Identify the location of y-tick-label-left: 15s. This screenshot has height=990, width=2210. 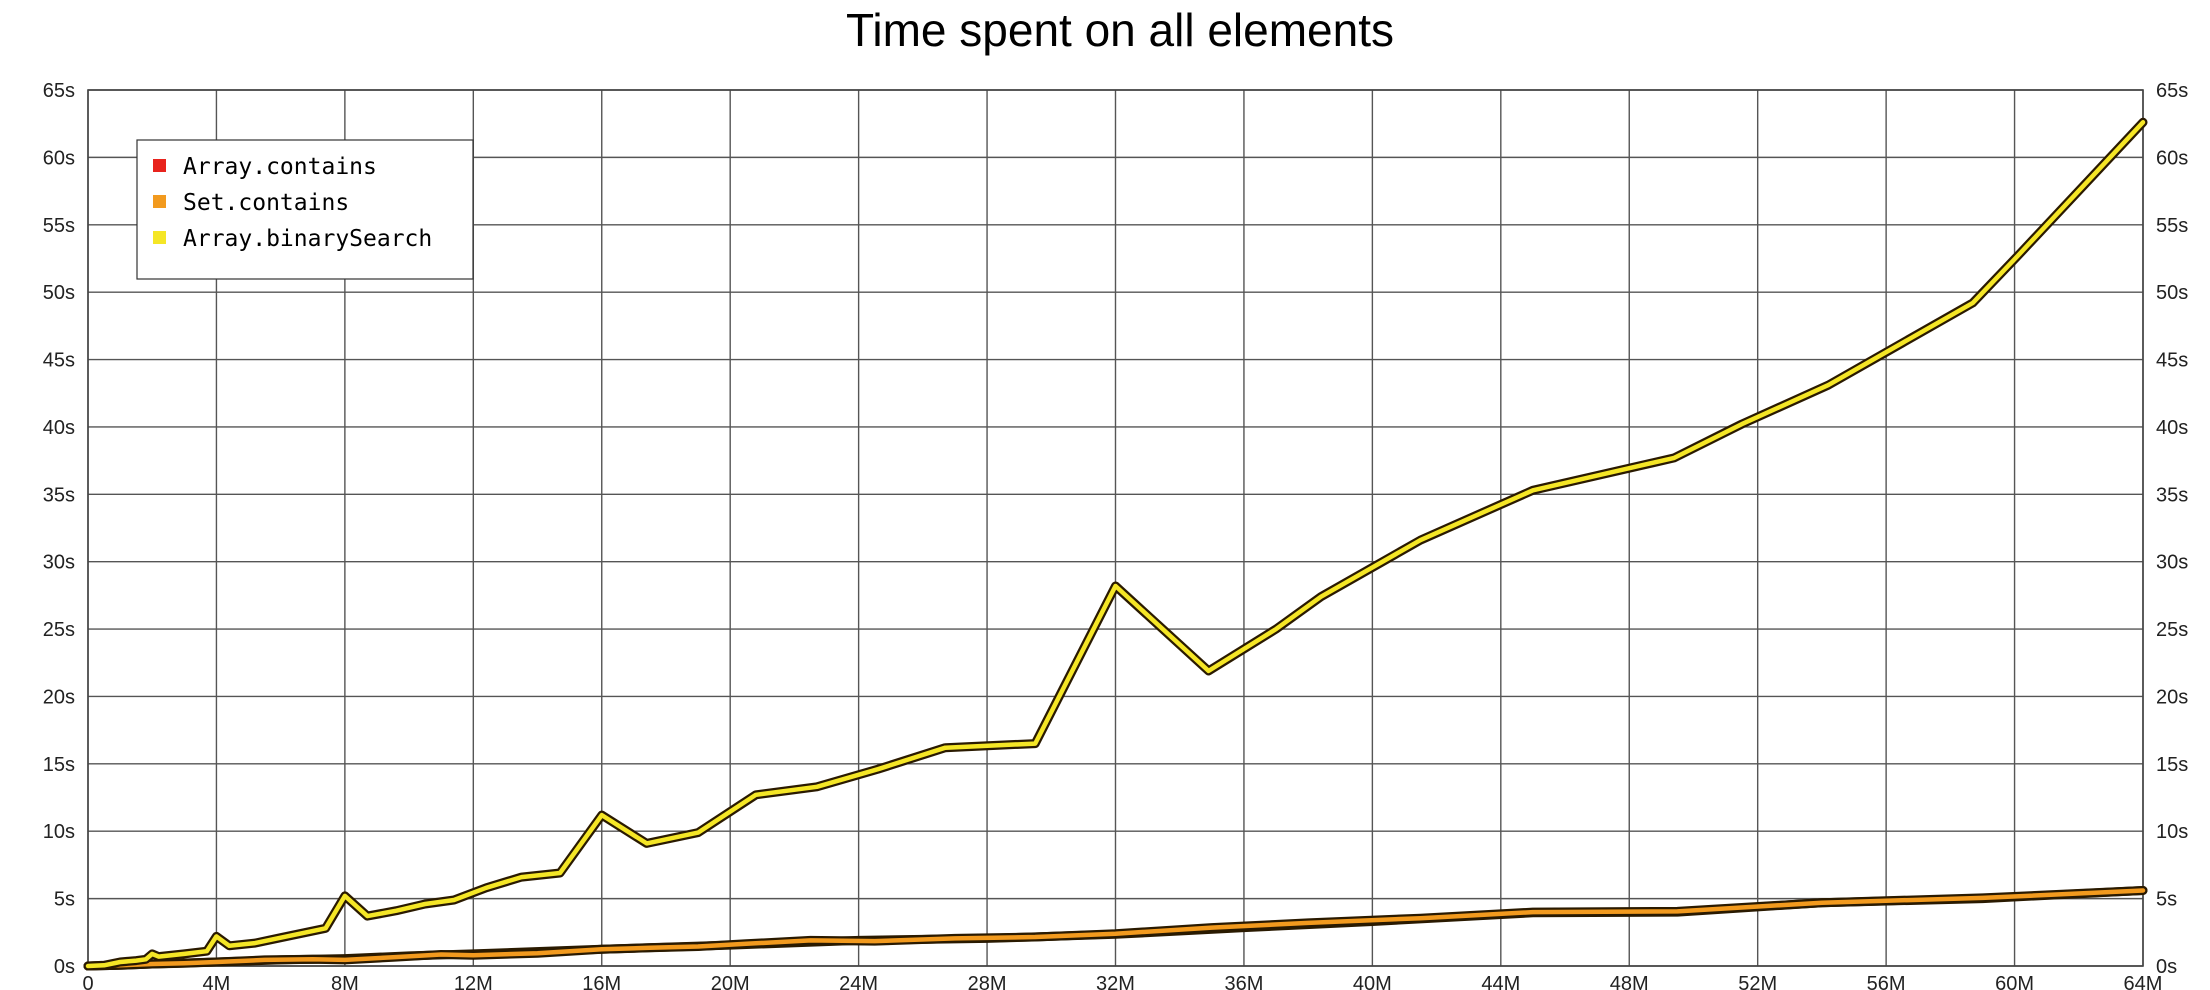
(59, 765).